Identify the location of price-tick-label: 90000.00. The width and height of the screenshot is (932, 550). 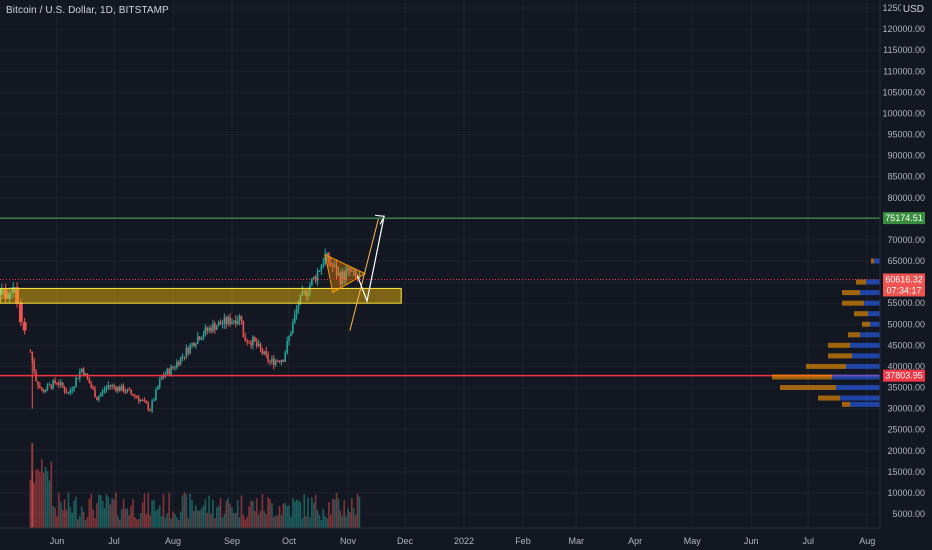
(906, 156).